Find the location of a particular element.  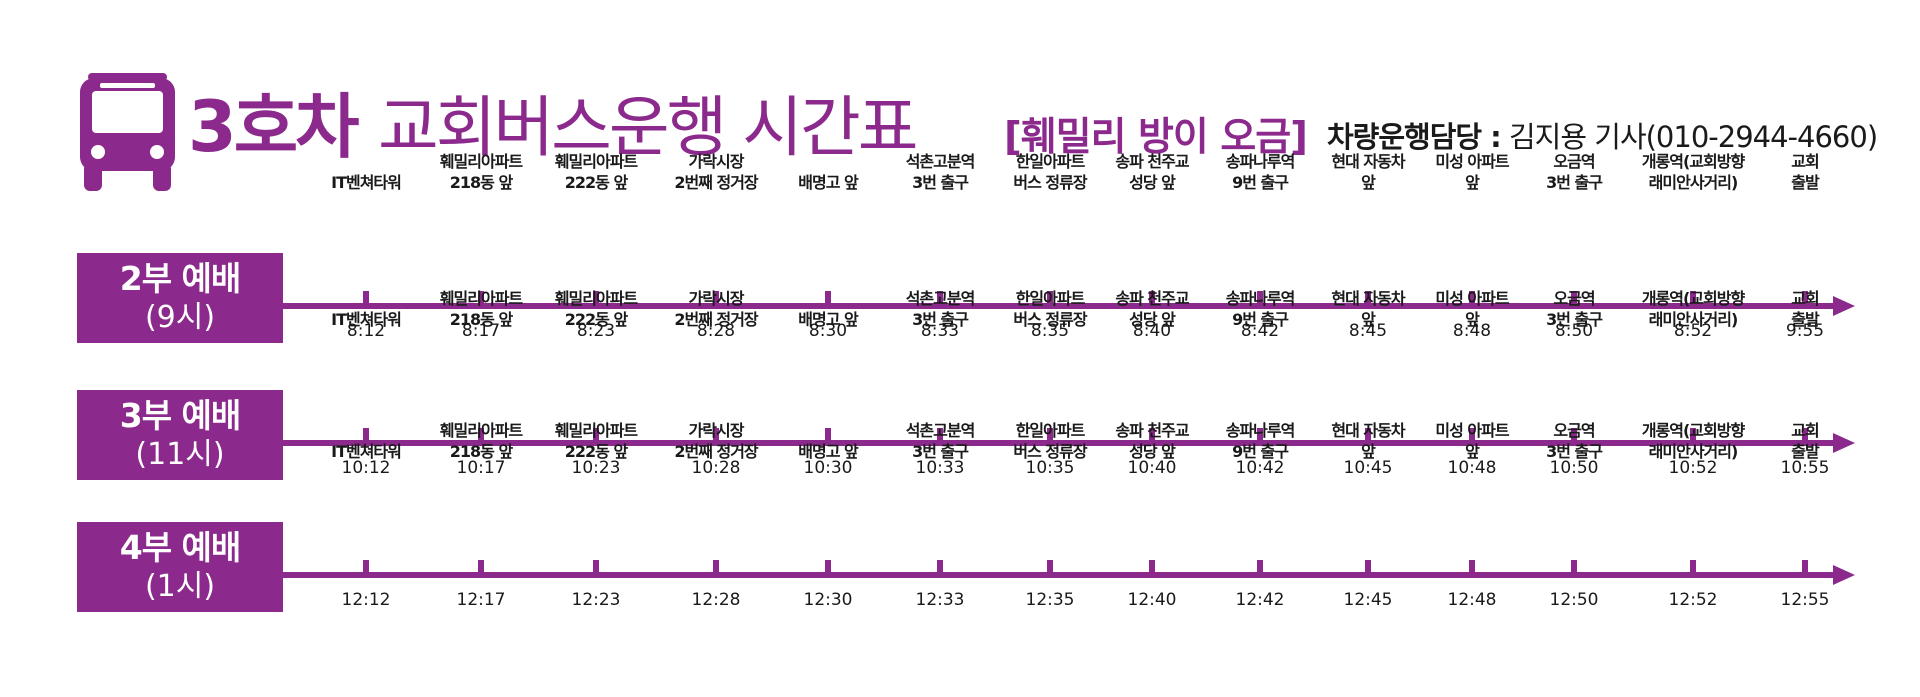

stop-time: 8:42 is located at coordinates (1260, 331).